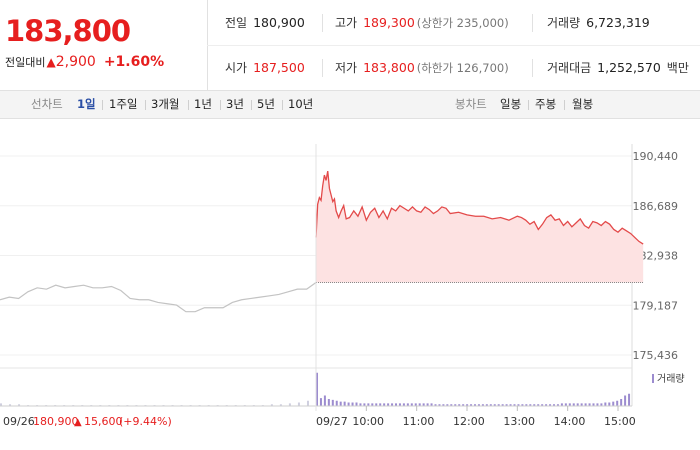  What do you see at coordinates (279, 22) in the screenshot?
I see `stat-value: 180,900` at bounding box center [279, 22].